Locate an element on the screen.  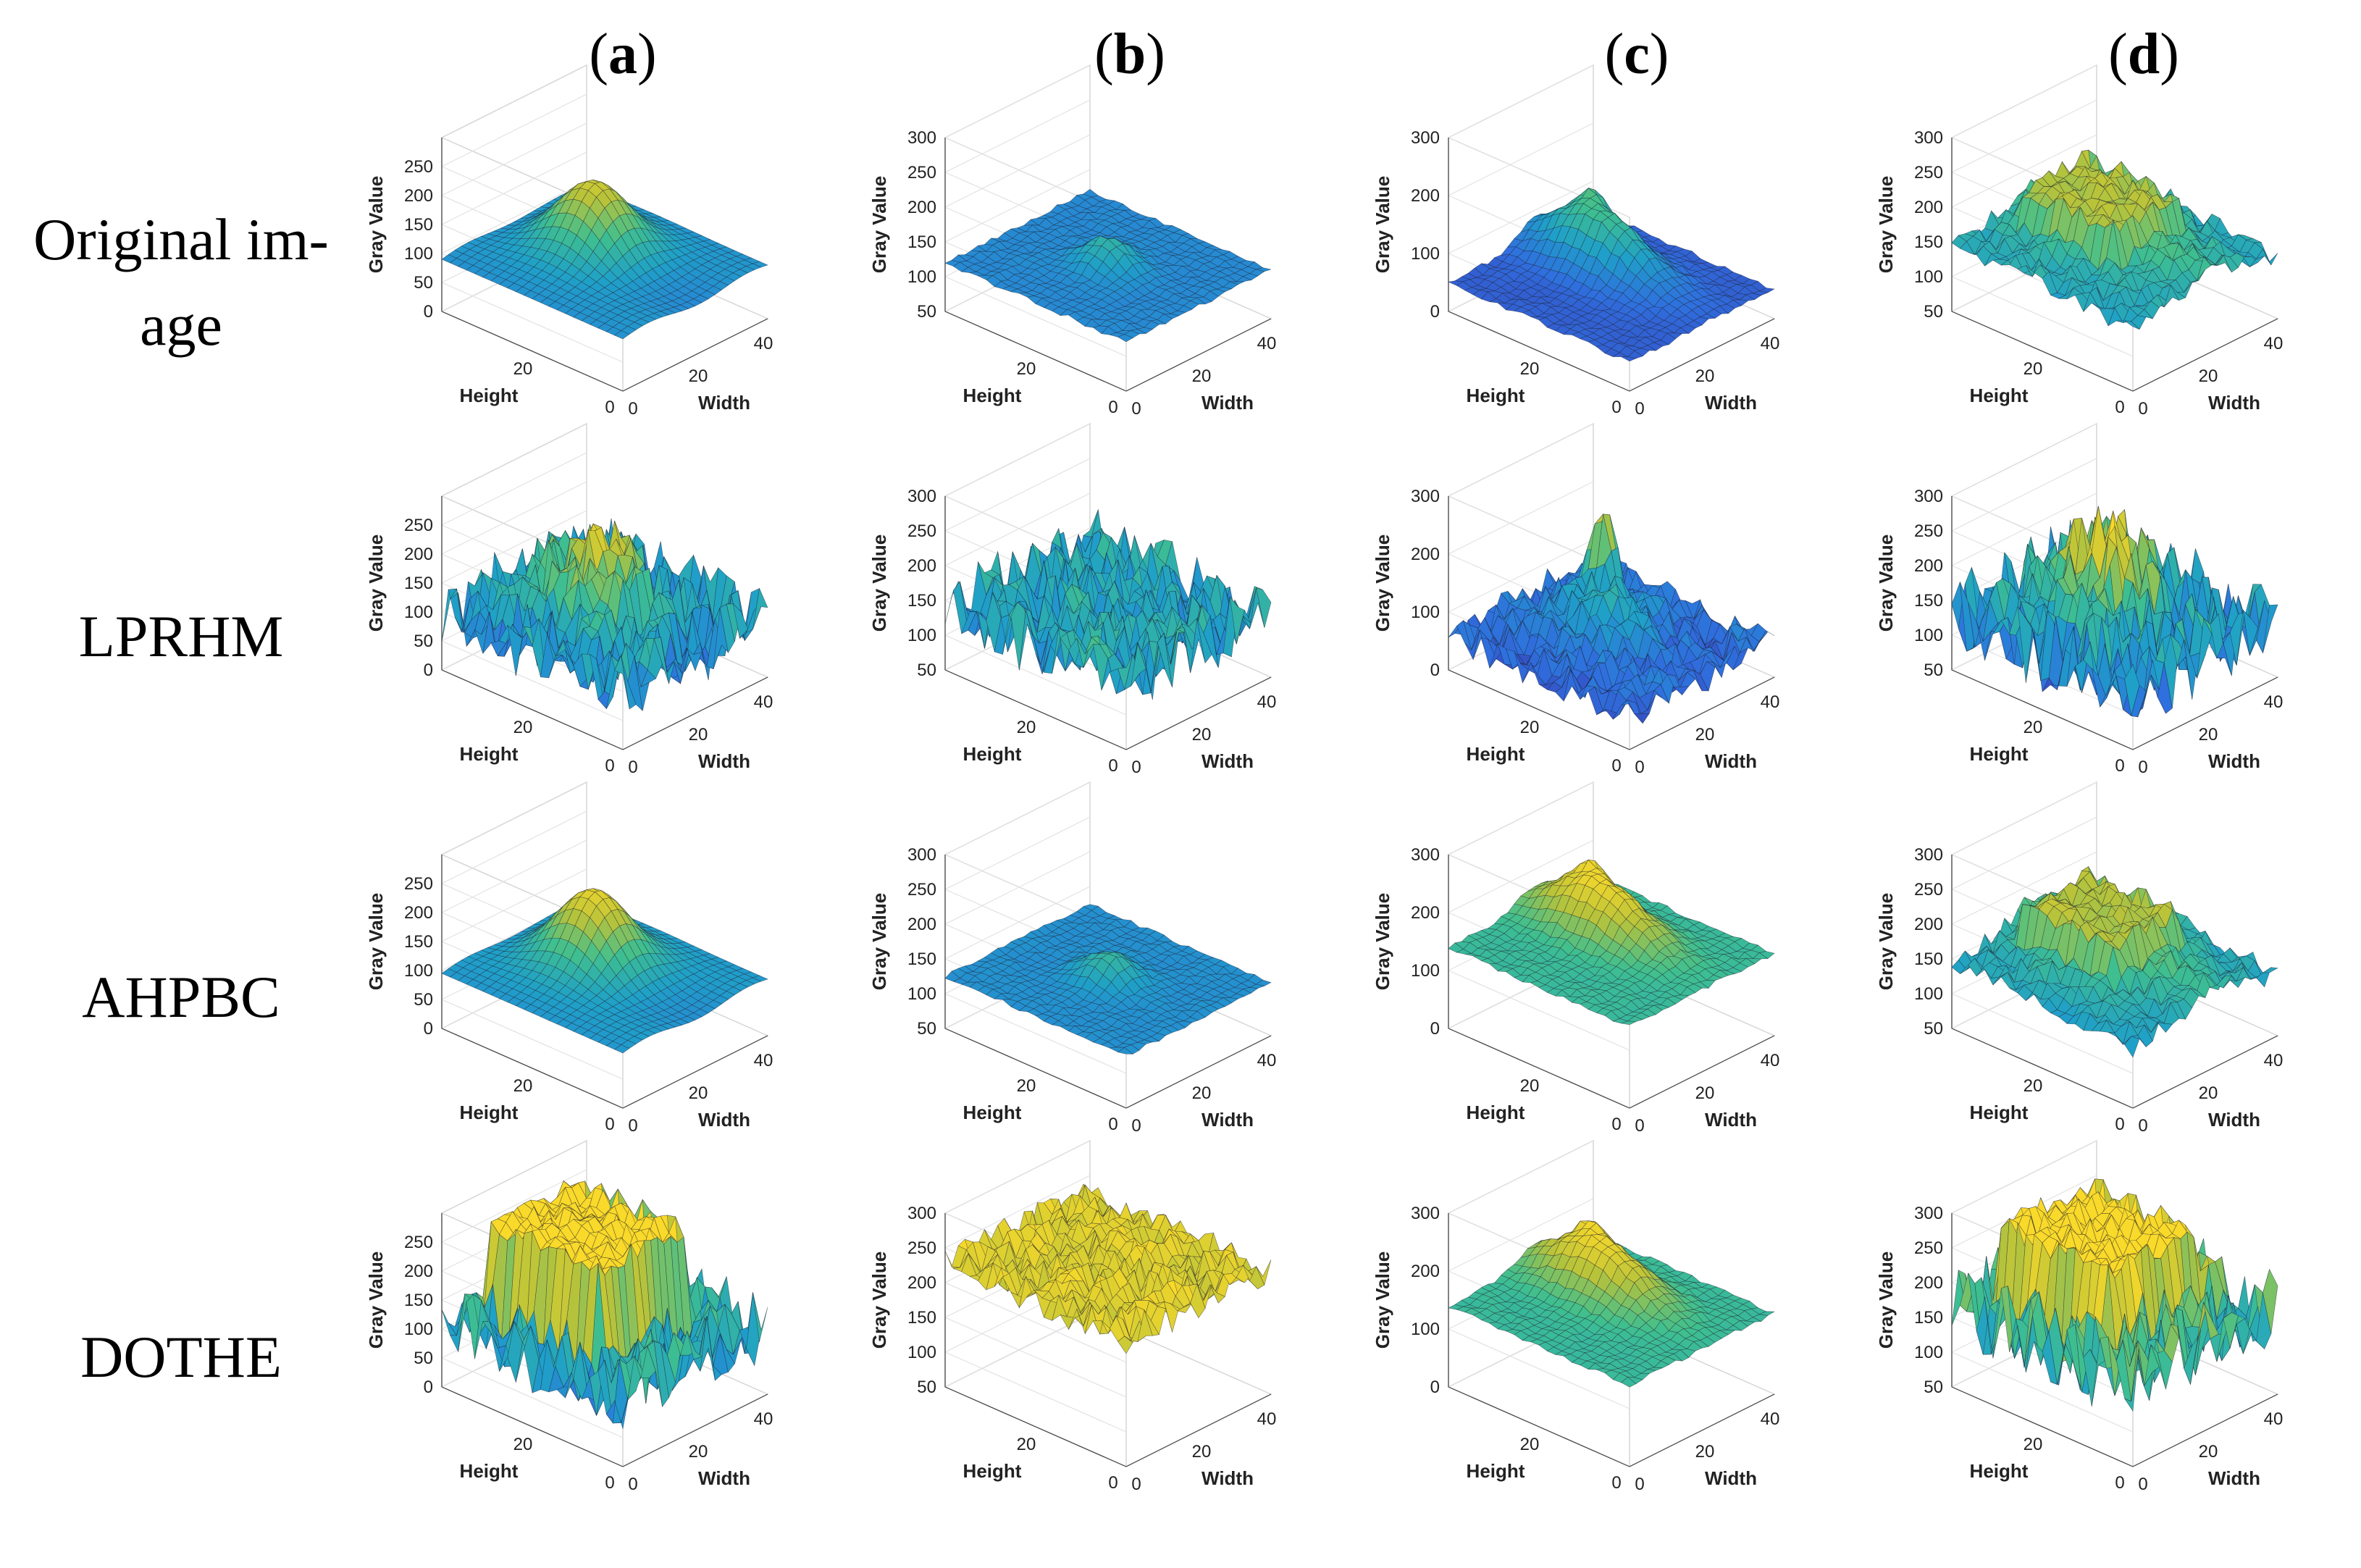
row-label-original: Original im- age is located at coordinates (181, 282).